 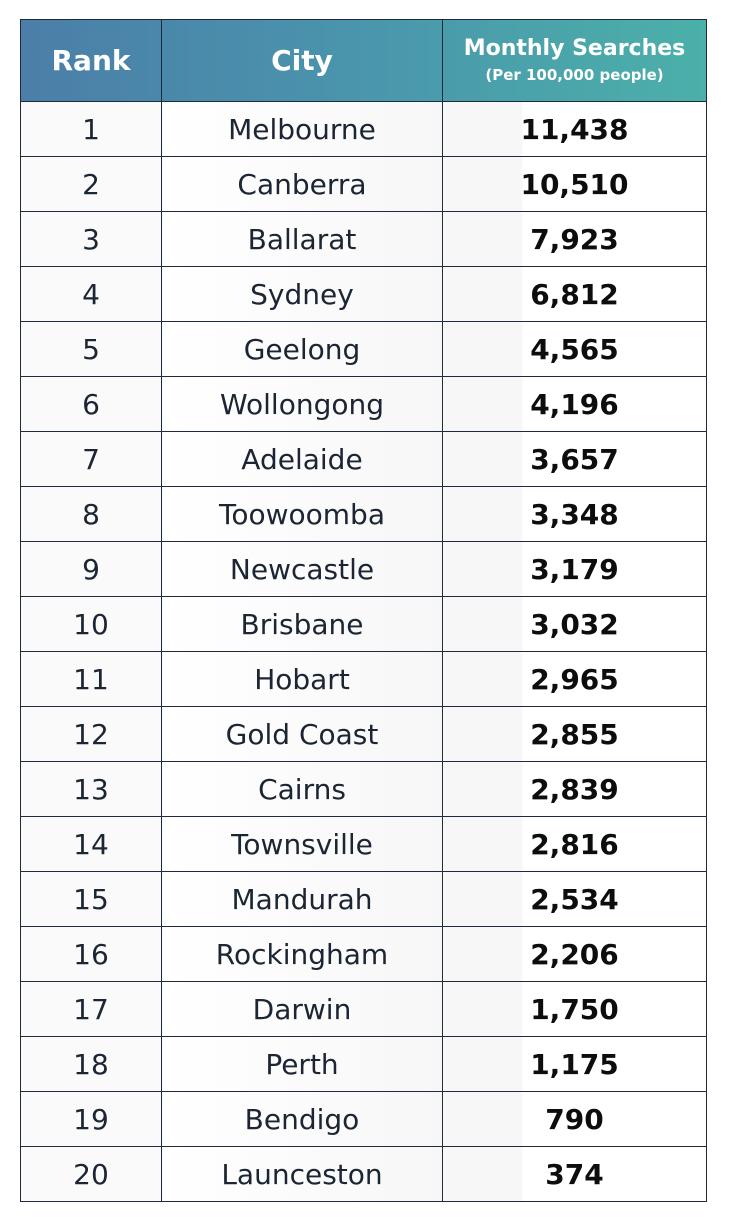 I want to click on rank-cell: 4, so click(x=91, y=294).